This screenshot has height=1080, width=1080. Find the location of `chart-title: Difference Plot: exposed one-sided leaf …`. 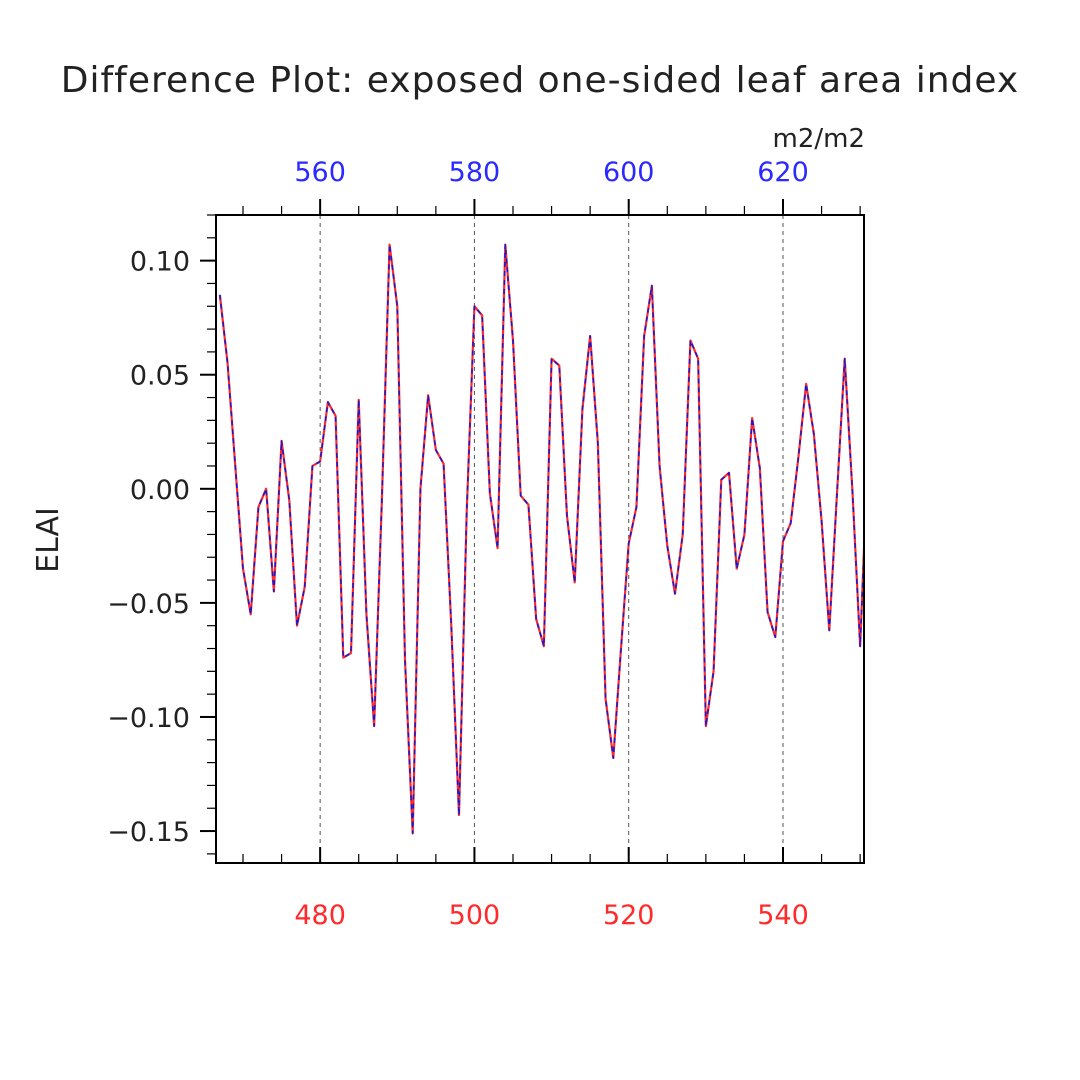

chart-title: Difference Plot: exposed one-sided leaf … is located at coordinates (540, 80).